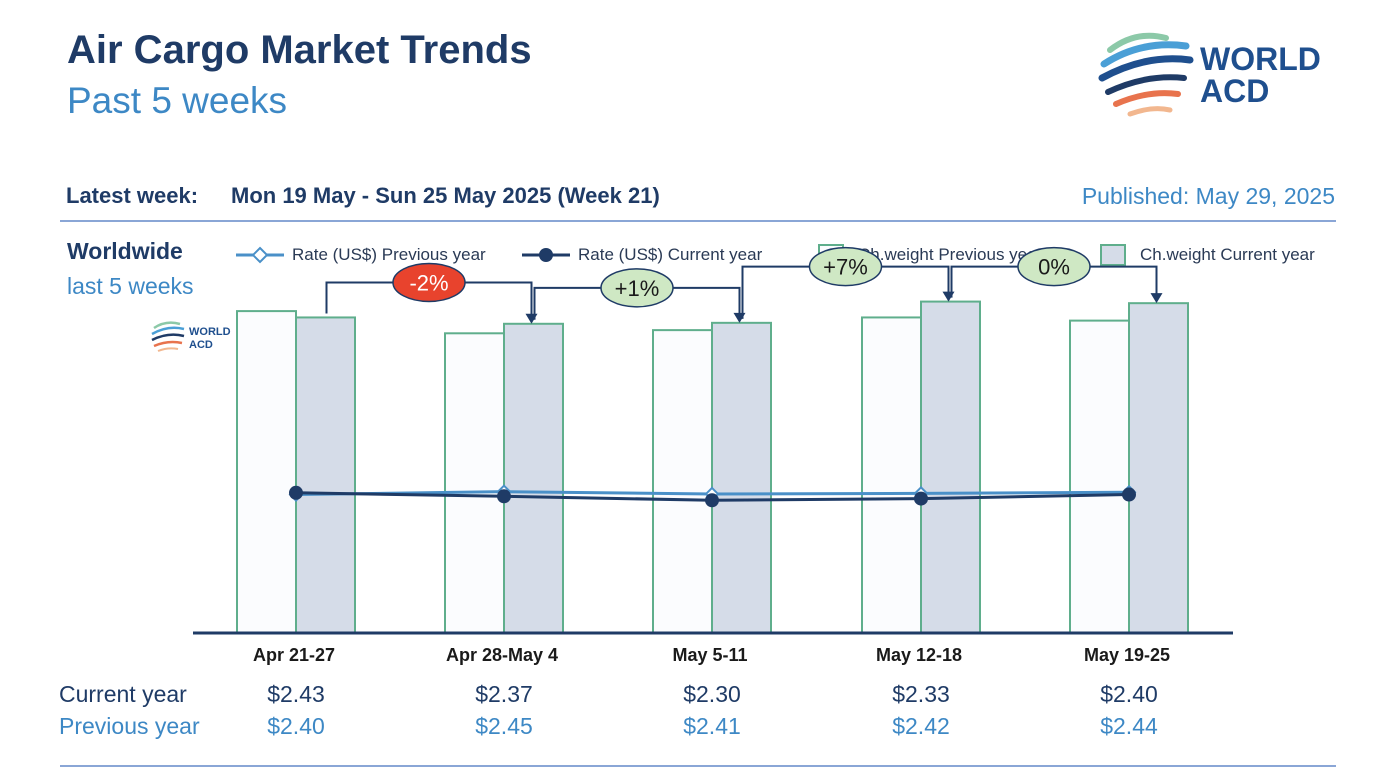 The image size is (1395, 781). Describe the element at coordinates (1260, 59) in the screenshot. I see `logo-text-world: WORLD` at that location.